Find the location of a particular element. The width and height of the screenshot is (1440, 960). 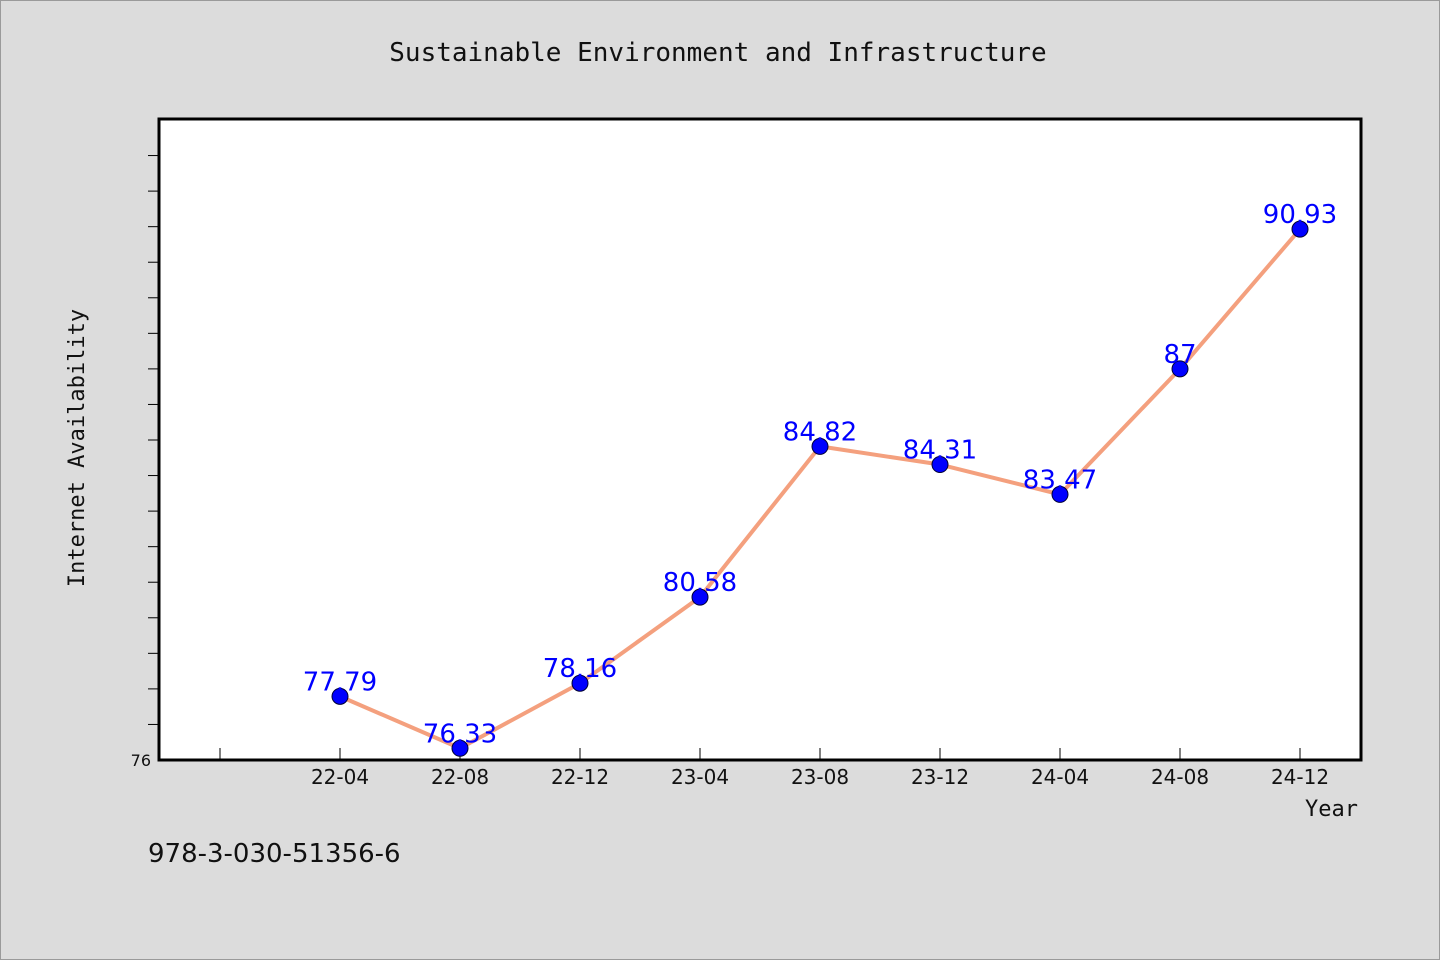

y-tick-label: 76 is located at coordinates (141, 760).